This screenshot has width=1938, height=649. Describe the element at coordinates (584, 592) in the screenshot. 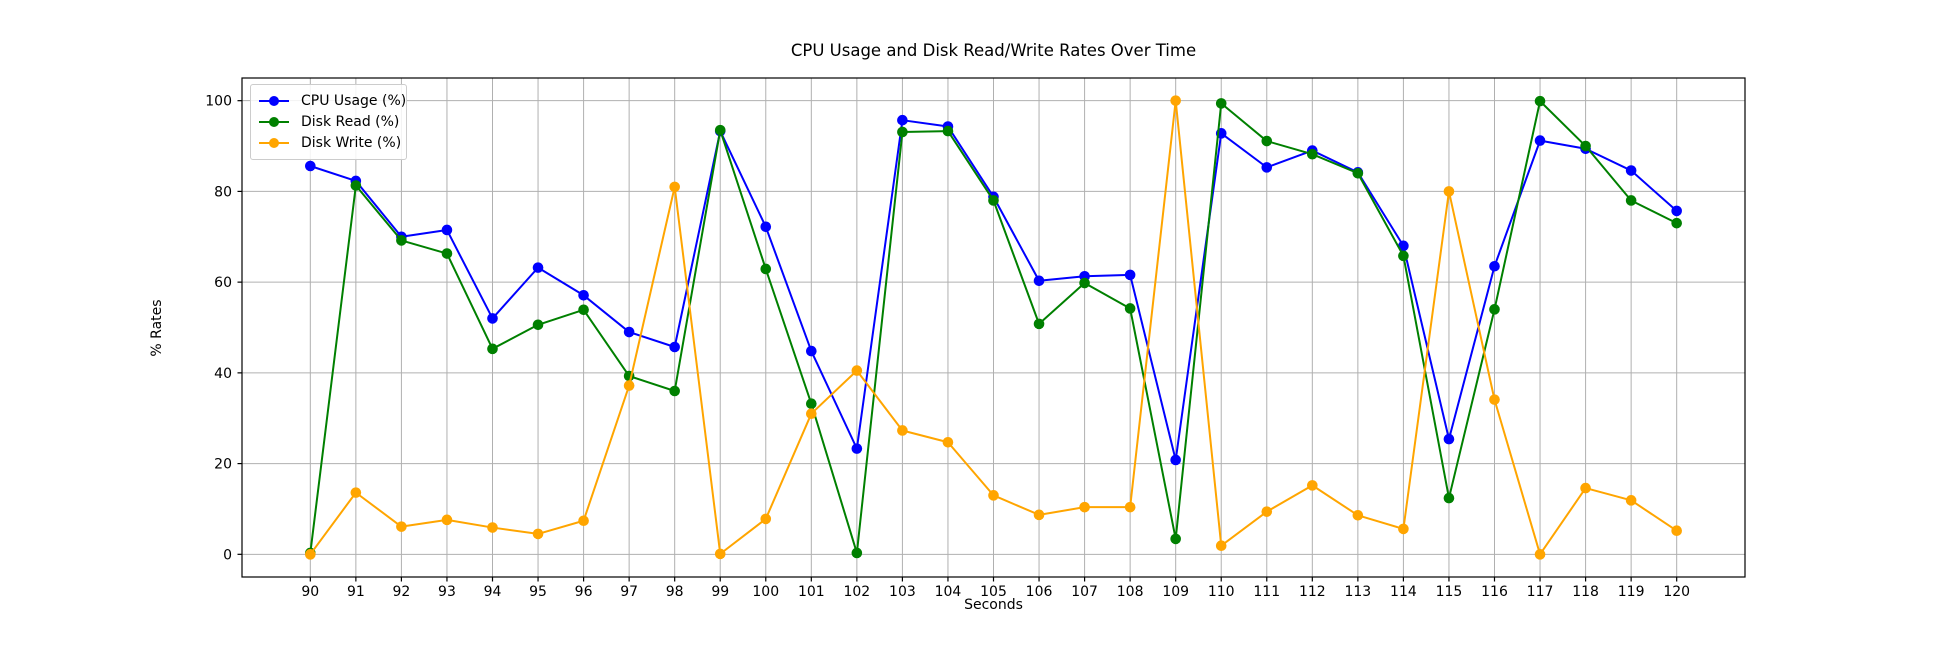

I see `x-tick-label: 96` at that location.